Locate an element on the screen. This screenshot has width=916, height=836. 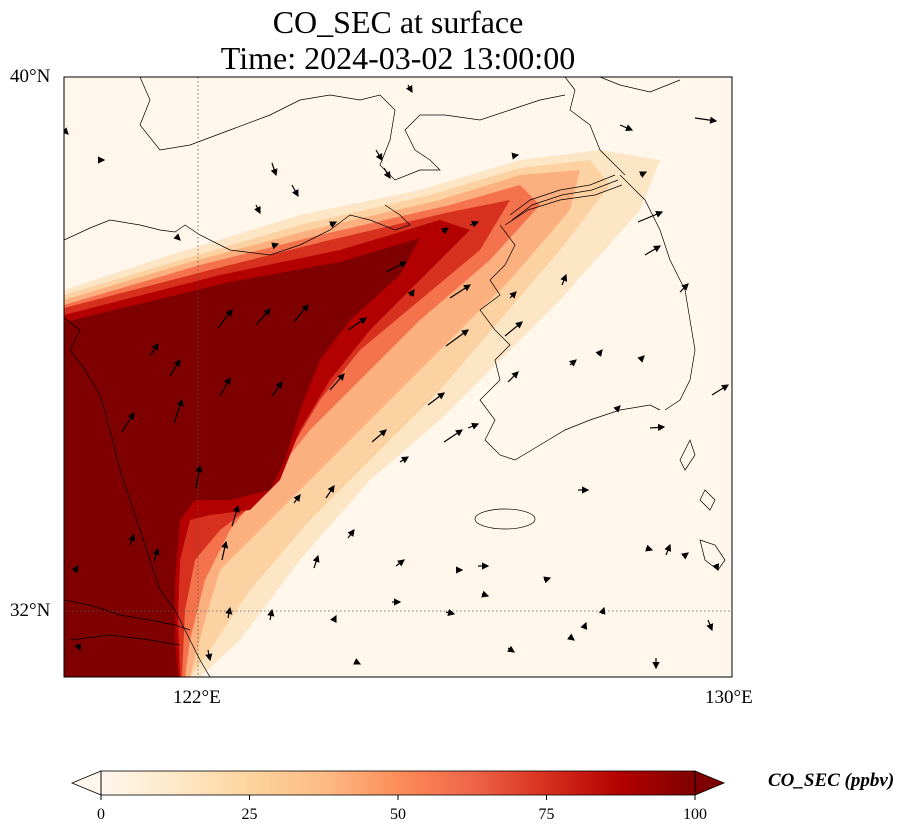
colorbar-gradient is located at coordinates (398, 783).